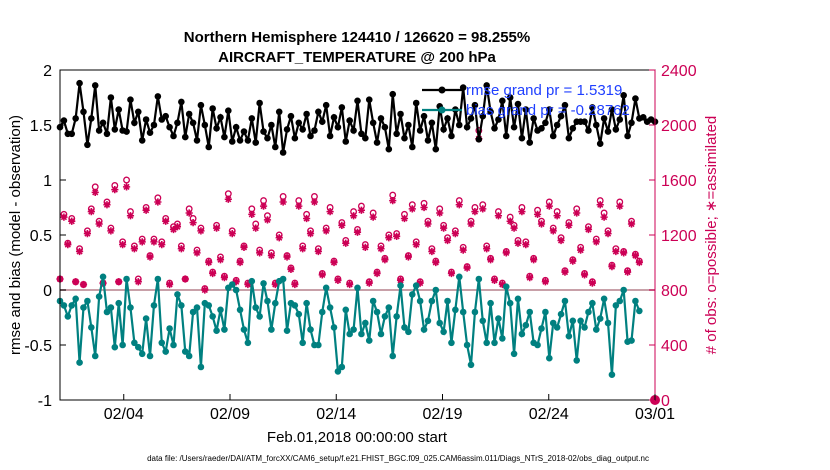  What do you see at coordinates (357, 437) in the screenshot?
I see `x-axis-label: Feb.01,2018 00:00:00 start` at bounding box center [357, 437].